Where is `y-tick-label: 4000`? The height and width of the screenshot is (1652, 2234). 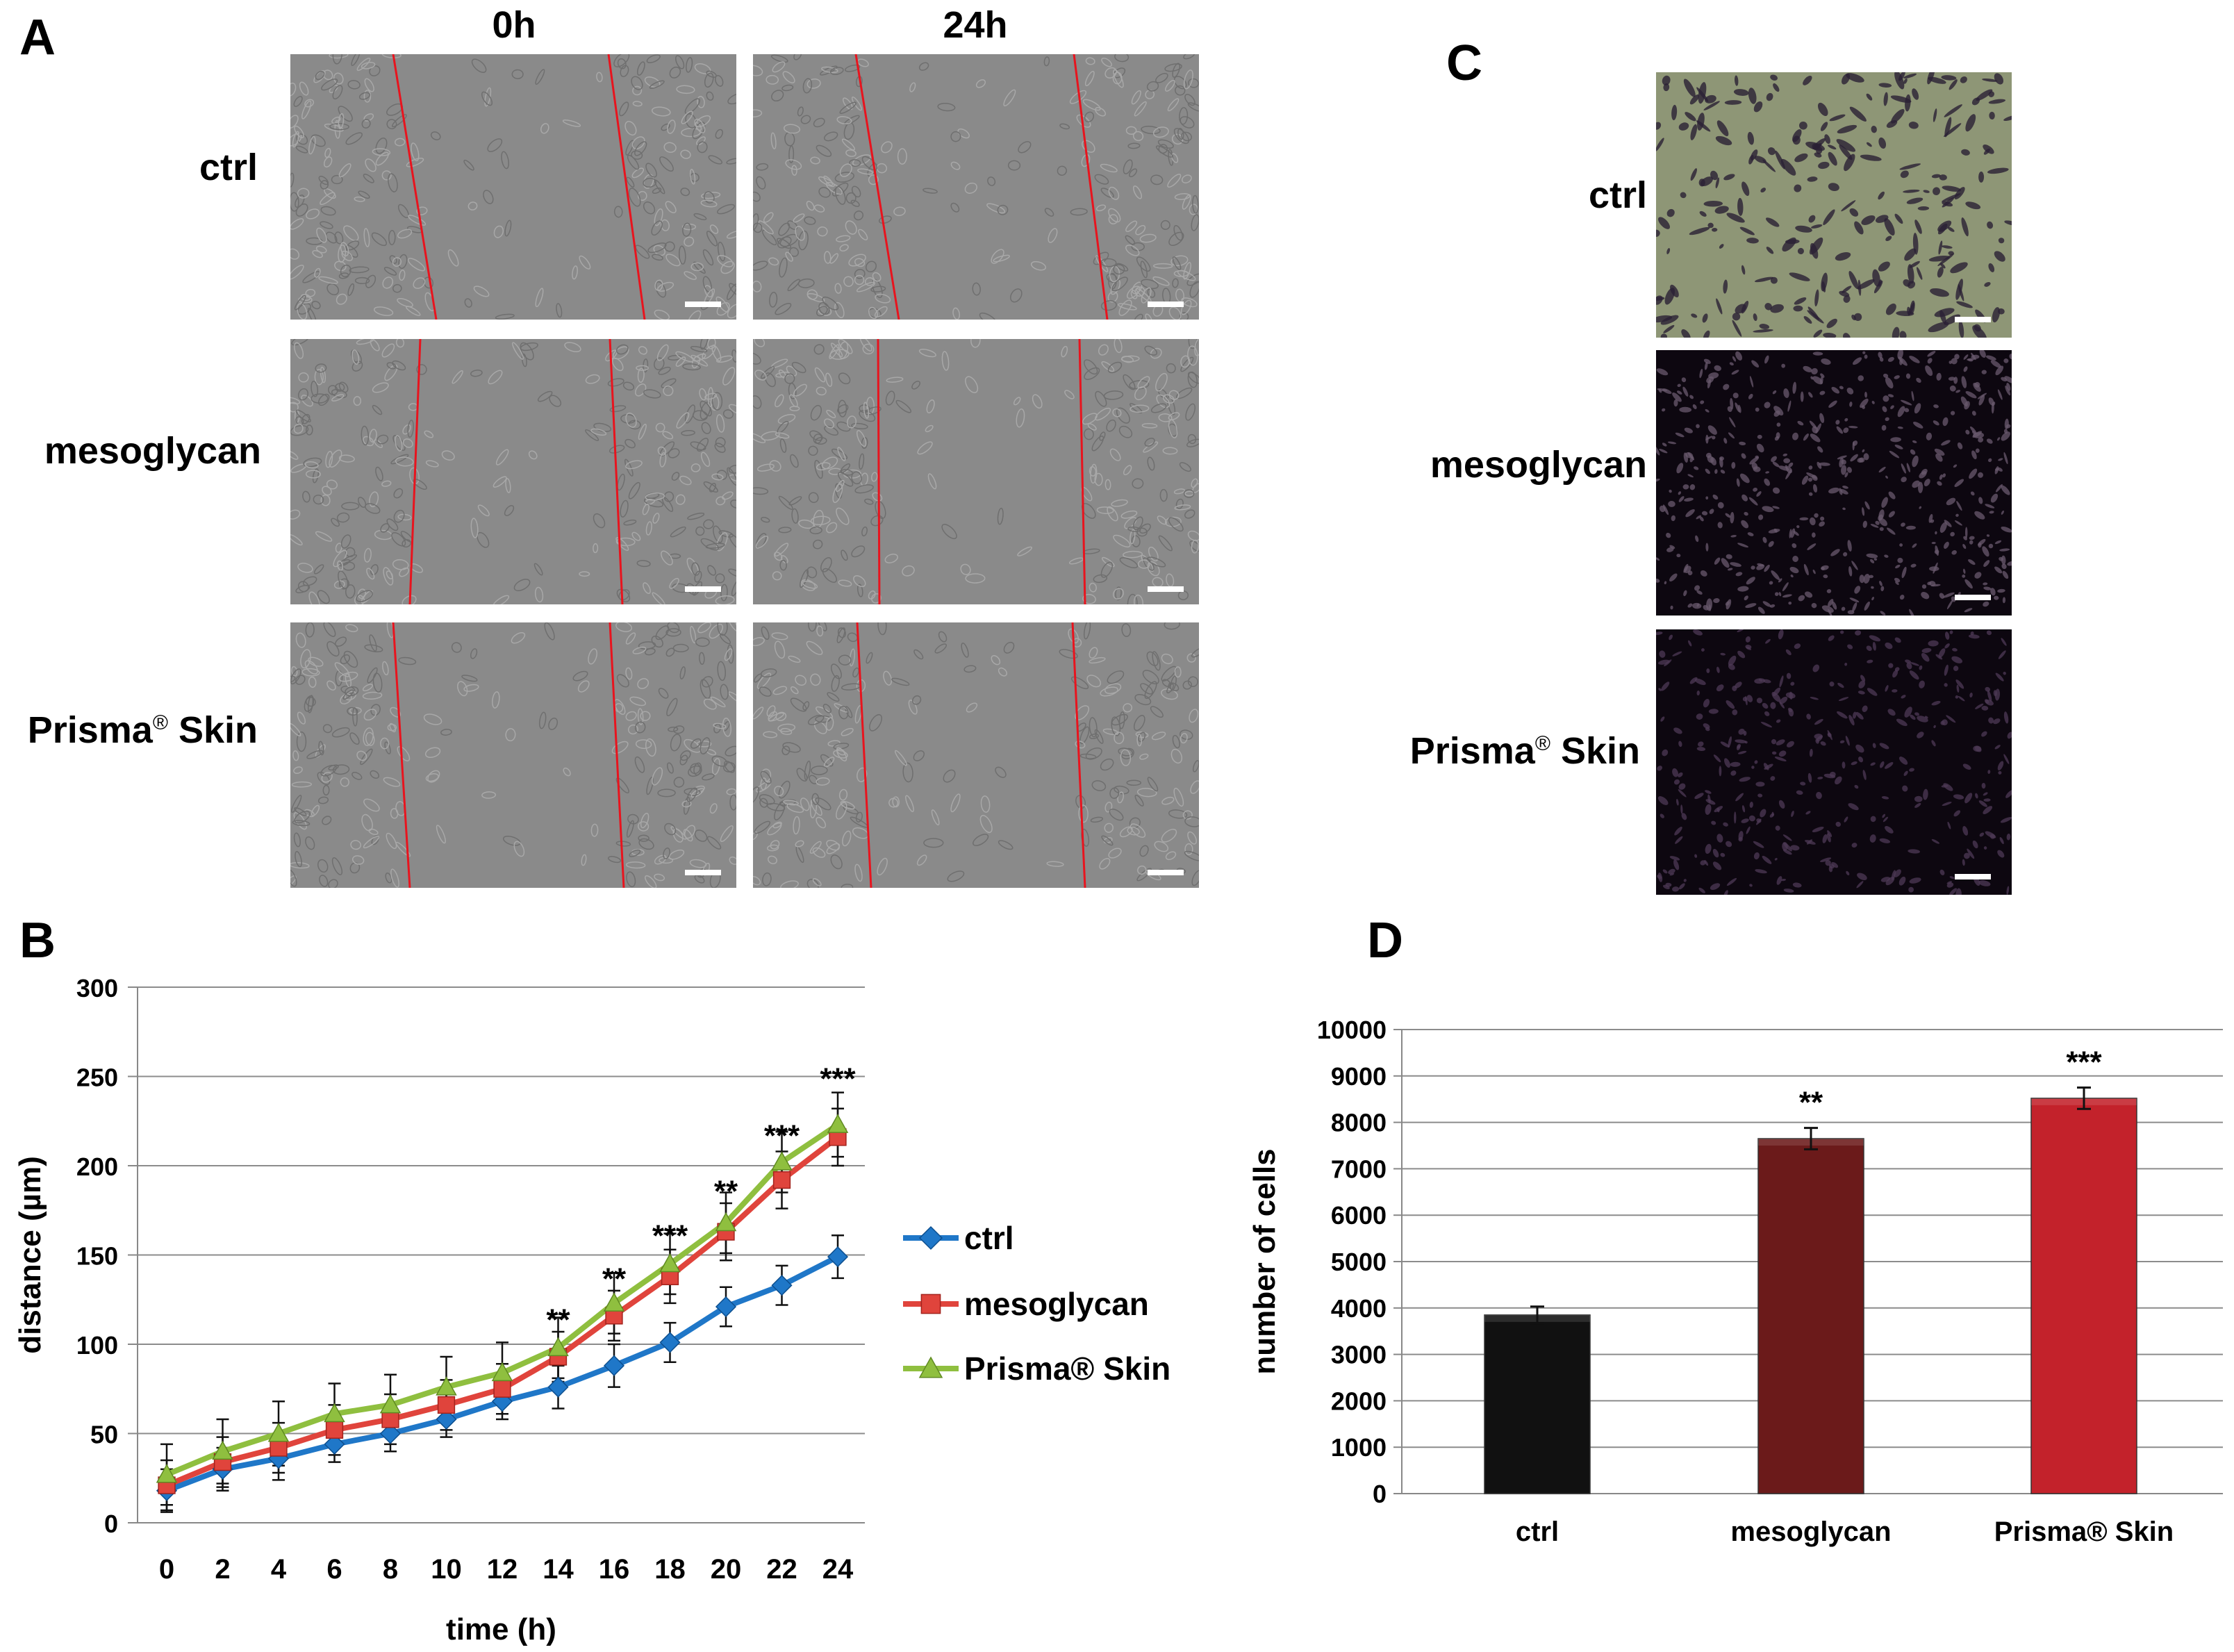
y-tick-label: 4000 is located at coordinates (1359, 1308).